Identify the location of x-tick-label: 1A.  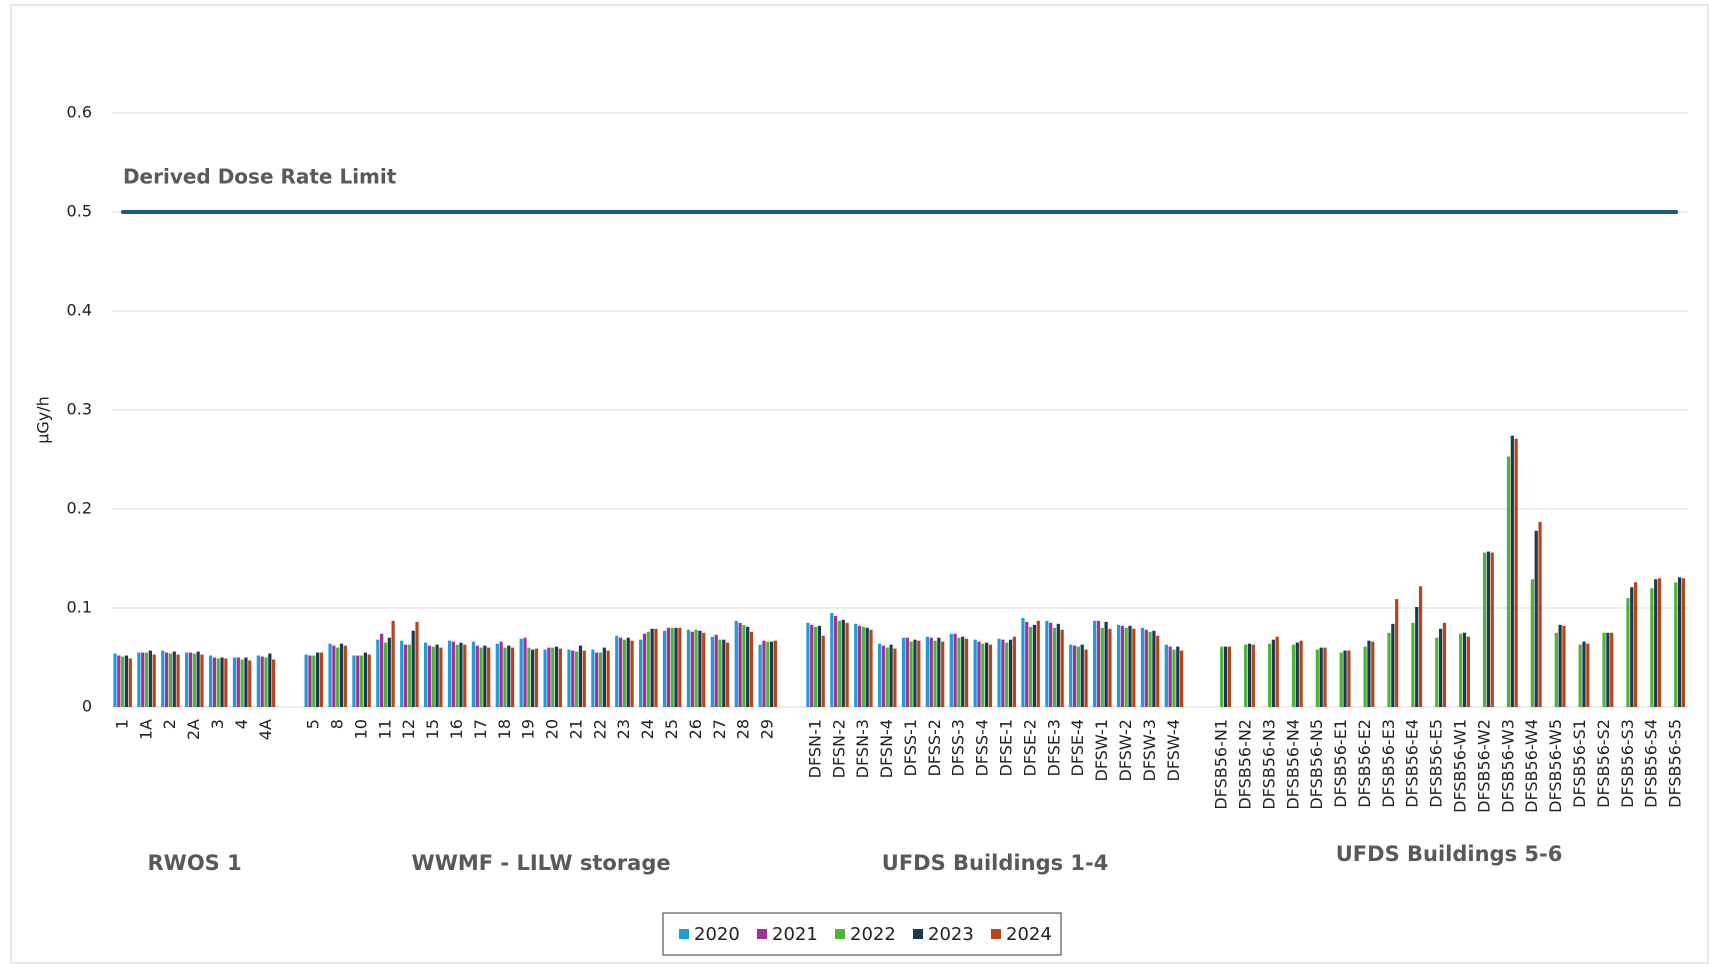
(145, 729).